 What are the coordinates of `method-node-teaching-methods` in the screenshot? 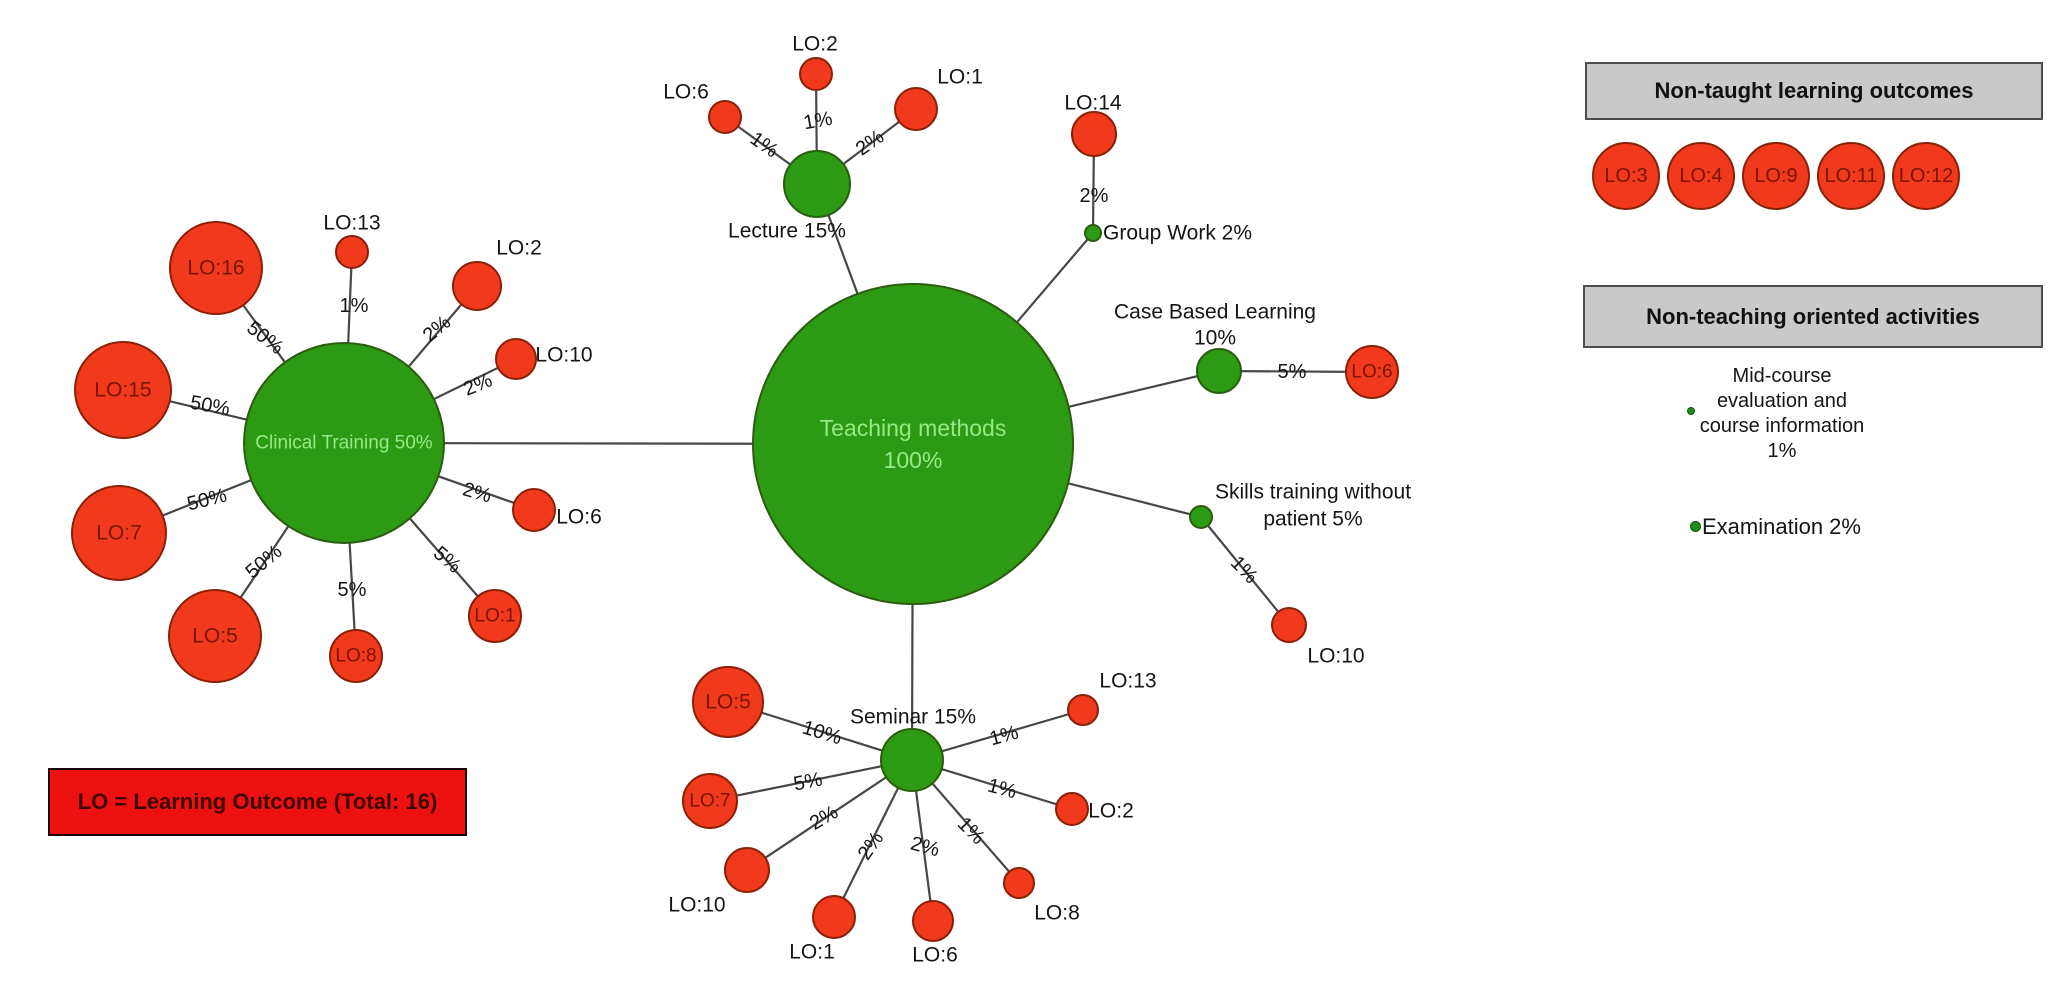 It's located at (913, 444).